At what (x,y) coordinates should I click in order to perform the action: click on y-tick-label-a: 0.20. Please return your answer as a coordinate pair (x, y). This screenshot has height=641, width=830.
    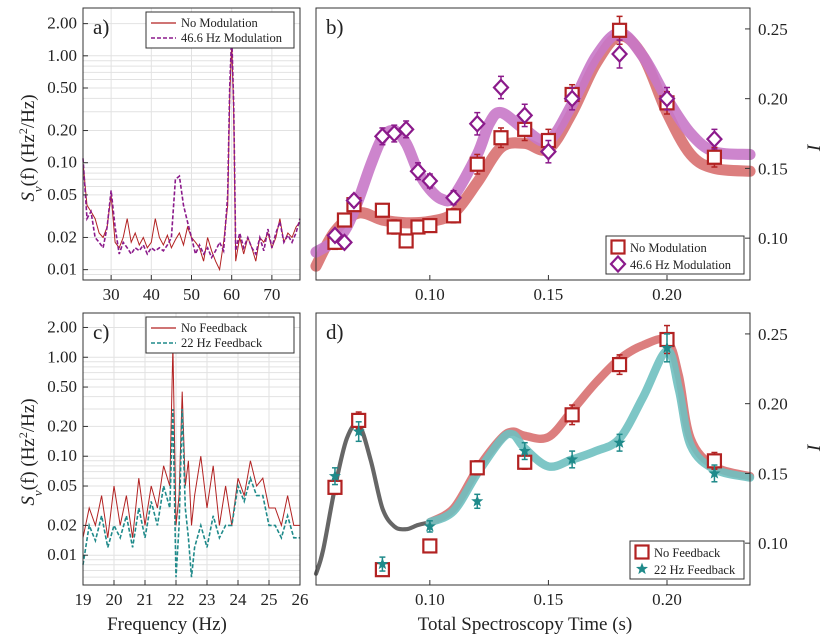
    Looking at the image, I should click on (62, 130).